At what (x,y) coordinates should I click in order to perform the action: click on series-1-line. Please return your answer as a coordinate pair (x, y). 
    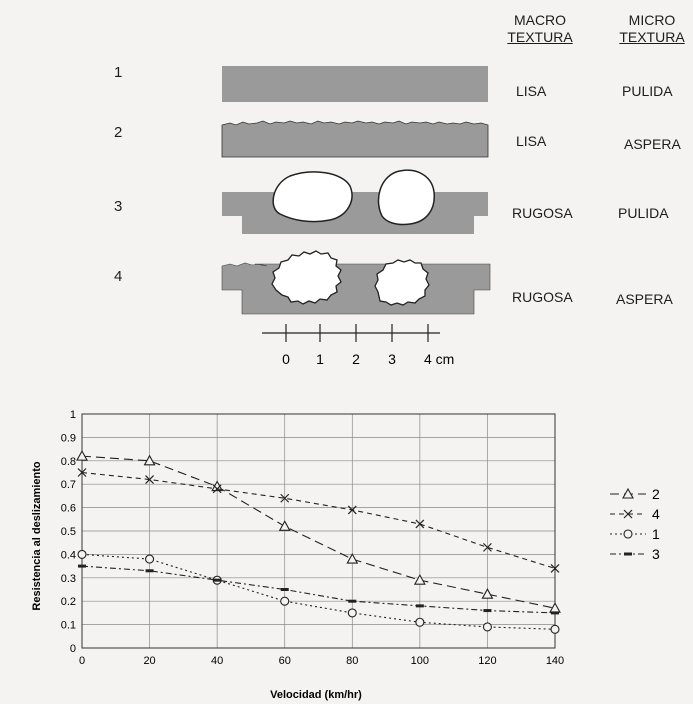
    Looking at the image, I should click on (318, 591).